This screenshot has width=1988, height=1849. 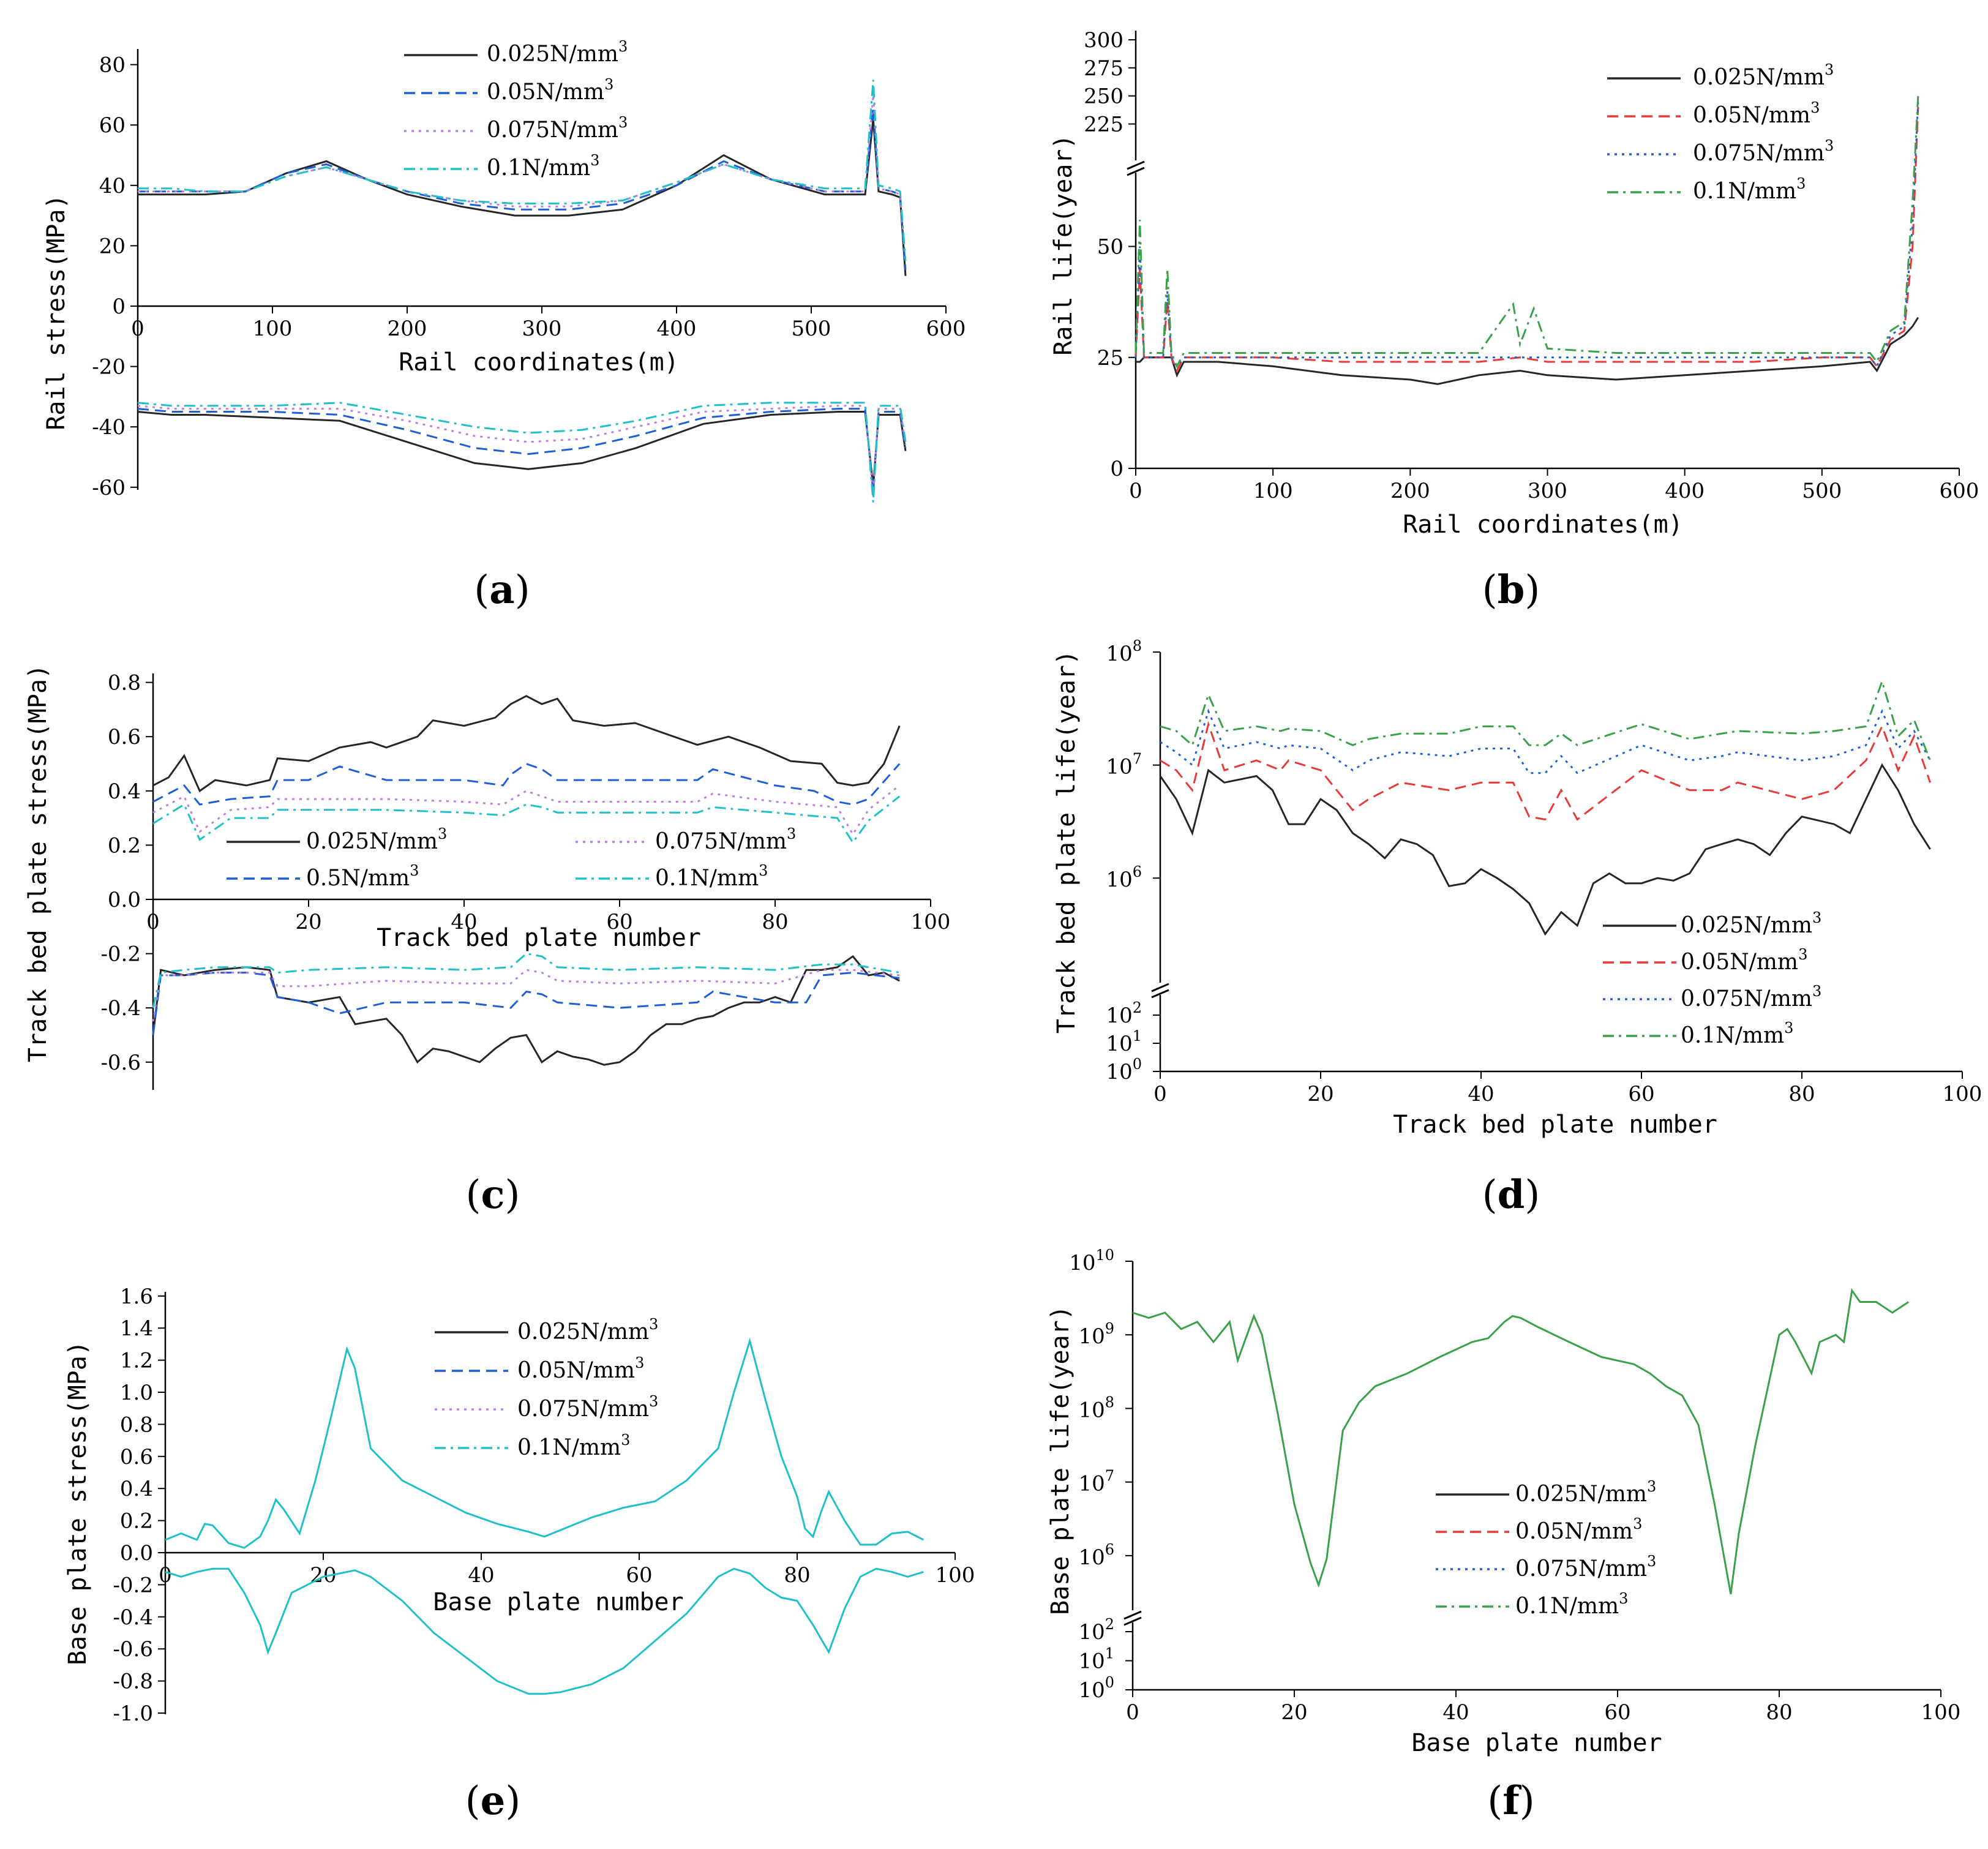 I want to click on y-tick-label-d-low-0: 100, so click(x=1124, y=1070).